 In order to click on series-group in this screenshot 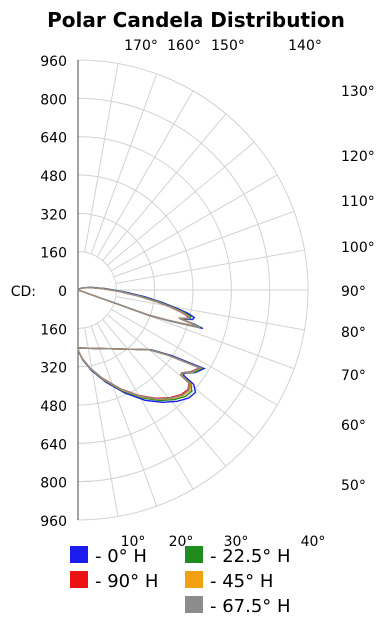, I will do `click(141, 345)`.